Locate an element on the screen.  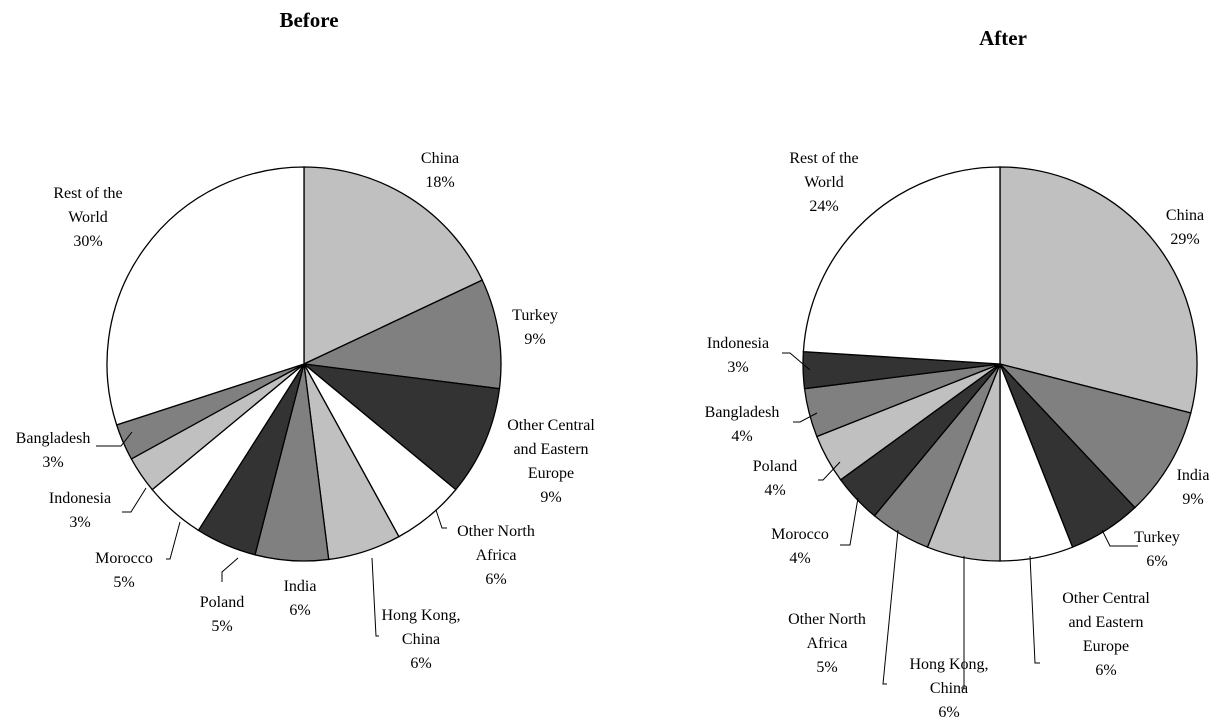
leader-line-after-bangladesh is located at coordinates (805, 417).